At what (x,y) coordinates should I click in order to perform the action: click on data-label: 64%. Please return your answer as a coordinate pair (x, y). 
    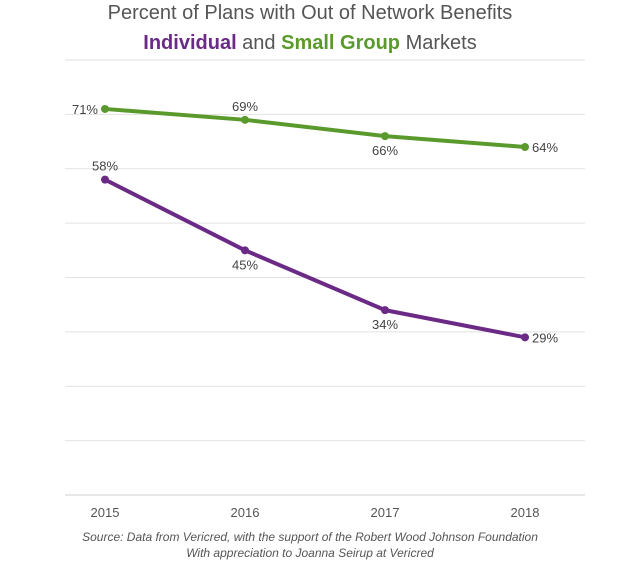
    Looking at the image, I should click on (545, 147).